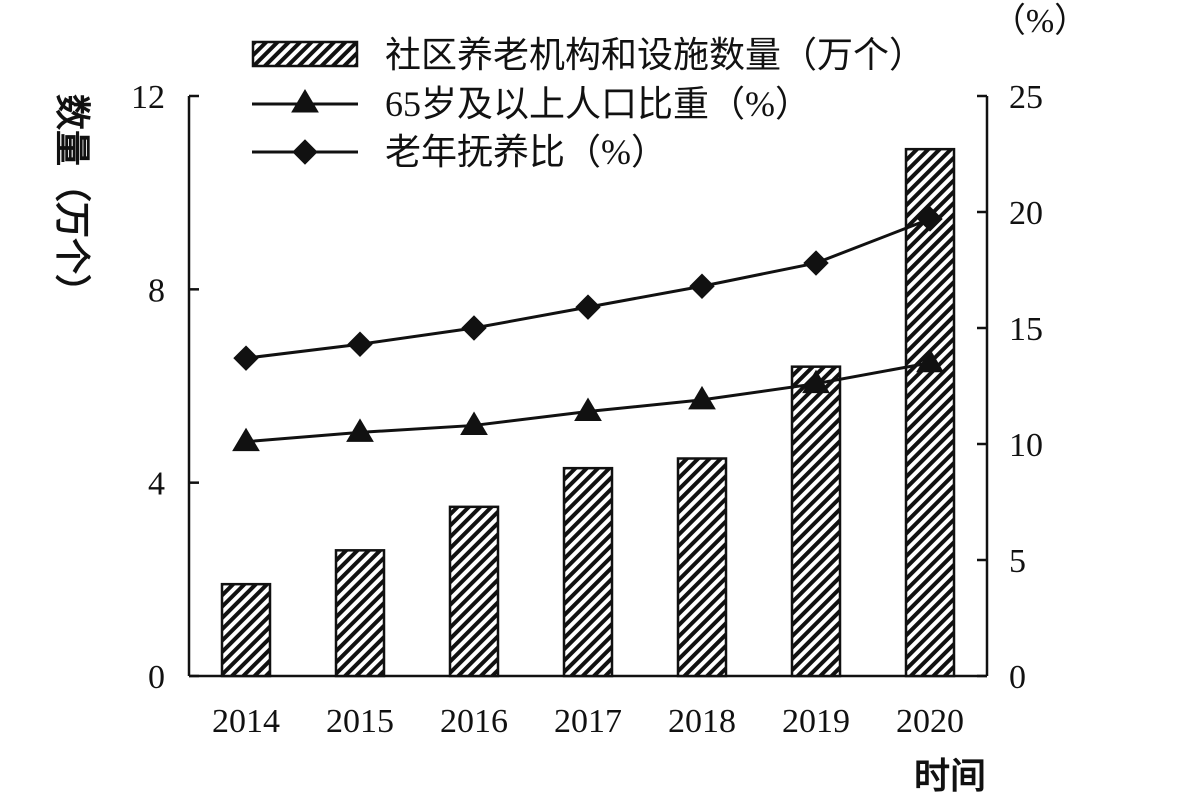  I want to click on triangle-point-2015, so click(360, 430).